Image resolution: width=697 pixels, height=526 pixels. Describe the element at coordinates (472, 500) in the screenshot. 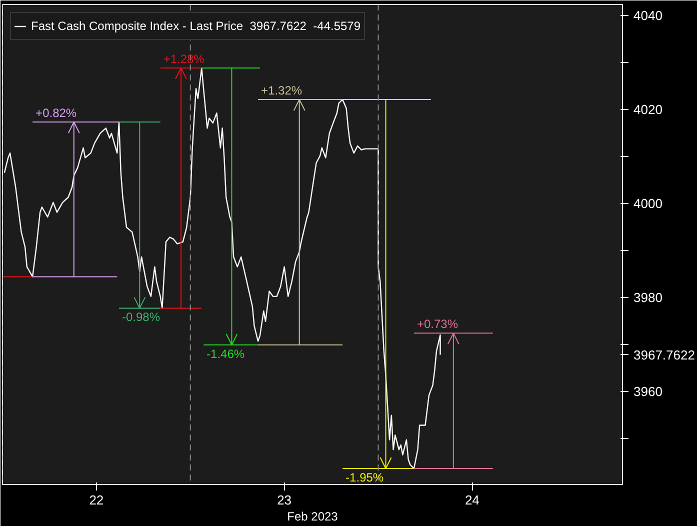

I see `x-tick-label: 24` at that location.